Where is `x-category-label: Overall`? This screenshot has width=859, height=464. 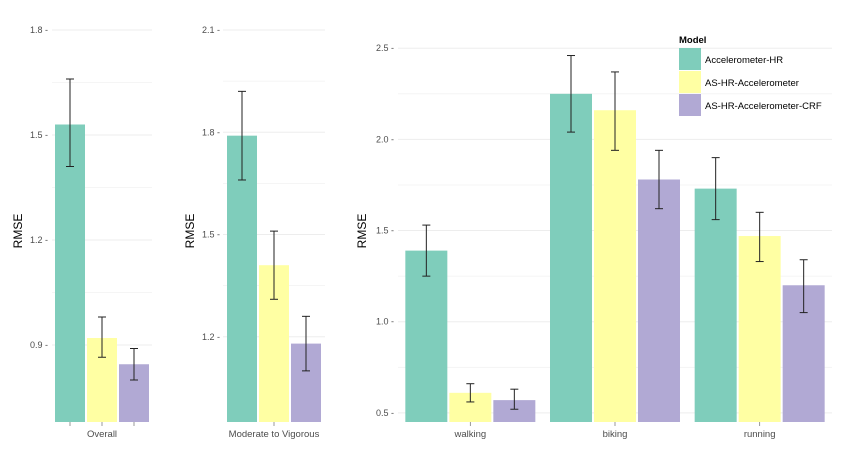
x-category-label: Overall is located at coordinates (102, 434).